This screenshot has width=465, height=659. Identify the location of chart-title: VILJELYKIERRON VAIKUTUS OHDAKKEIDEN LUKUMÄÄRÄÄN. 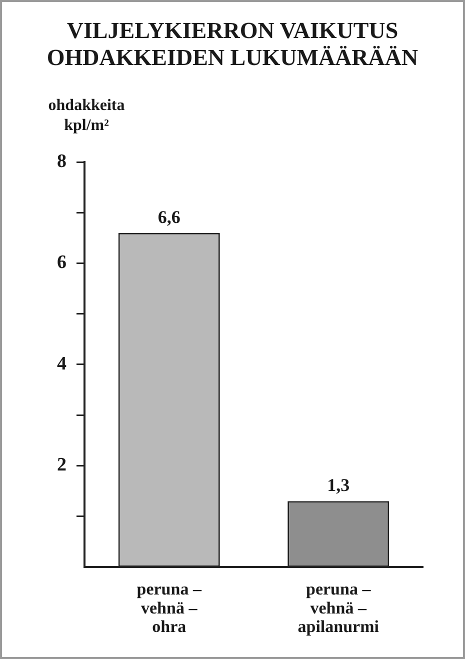
(232, 44).